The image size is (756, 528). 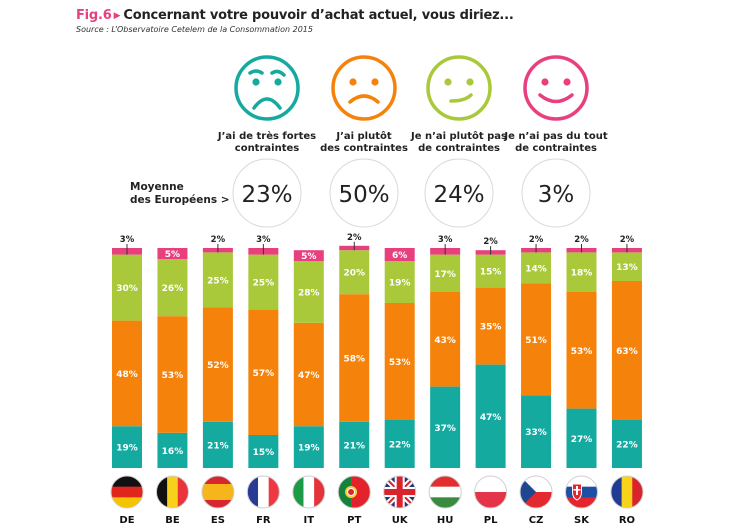 What do you see at coordinates (126, 520) in the screenshot?
I see `country-label: DE` at bounding box center [126, 520].